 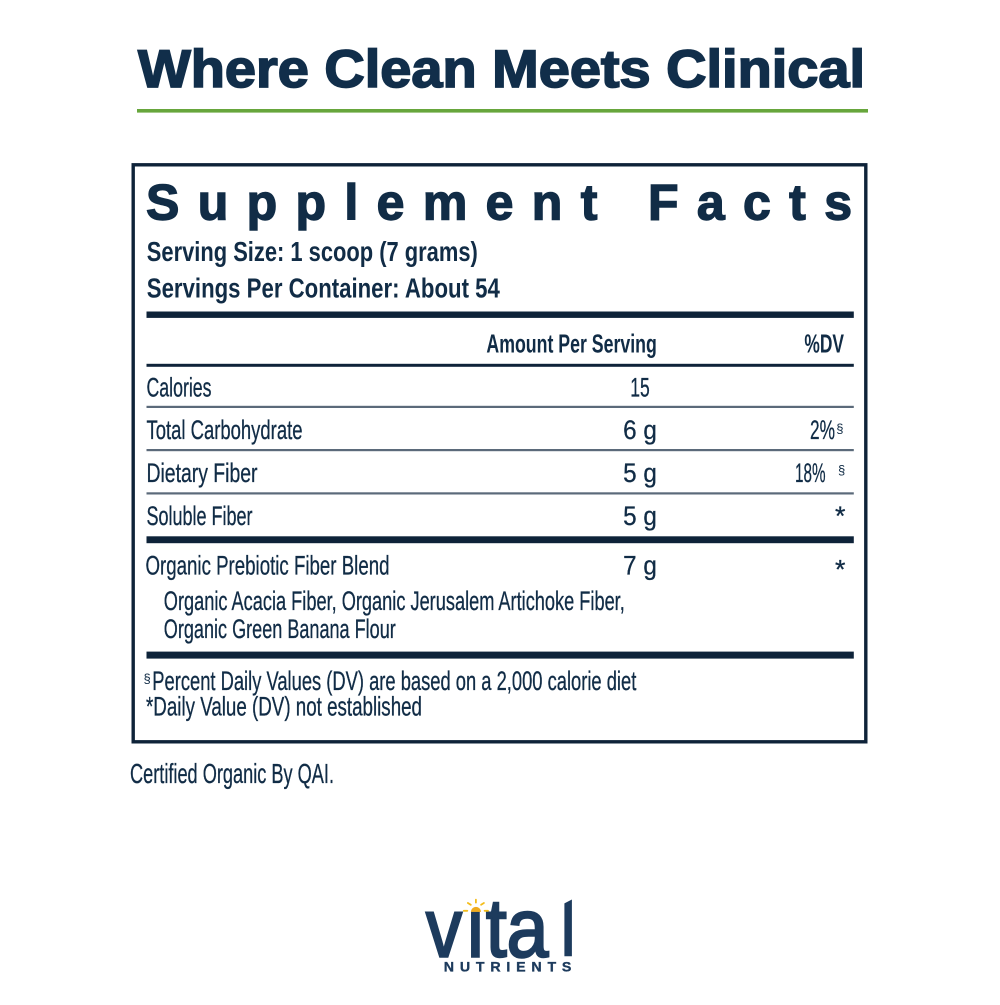 I want to click on svg-text: 18%, so click(x=810, y=473).